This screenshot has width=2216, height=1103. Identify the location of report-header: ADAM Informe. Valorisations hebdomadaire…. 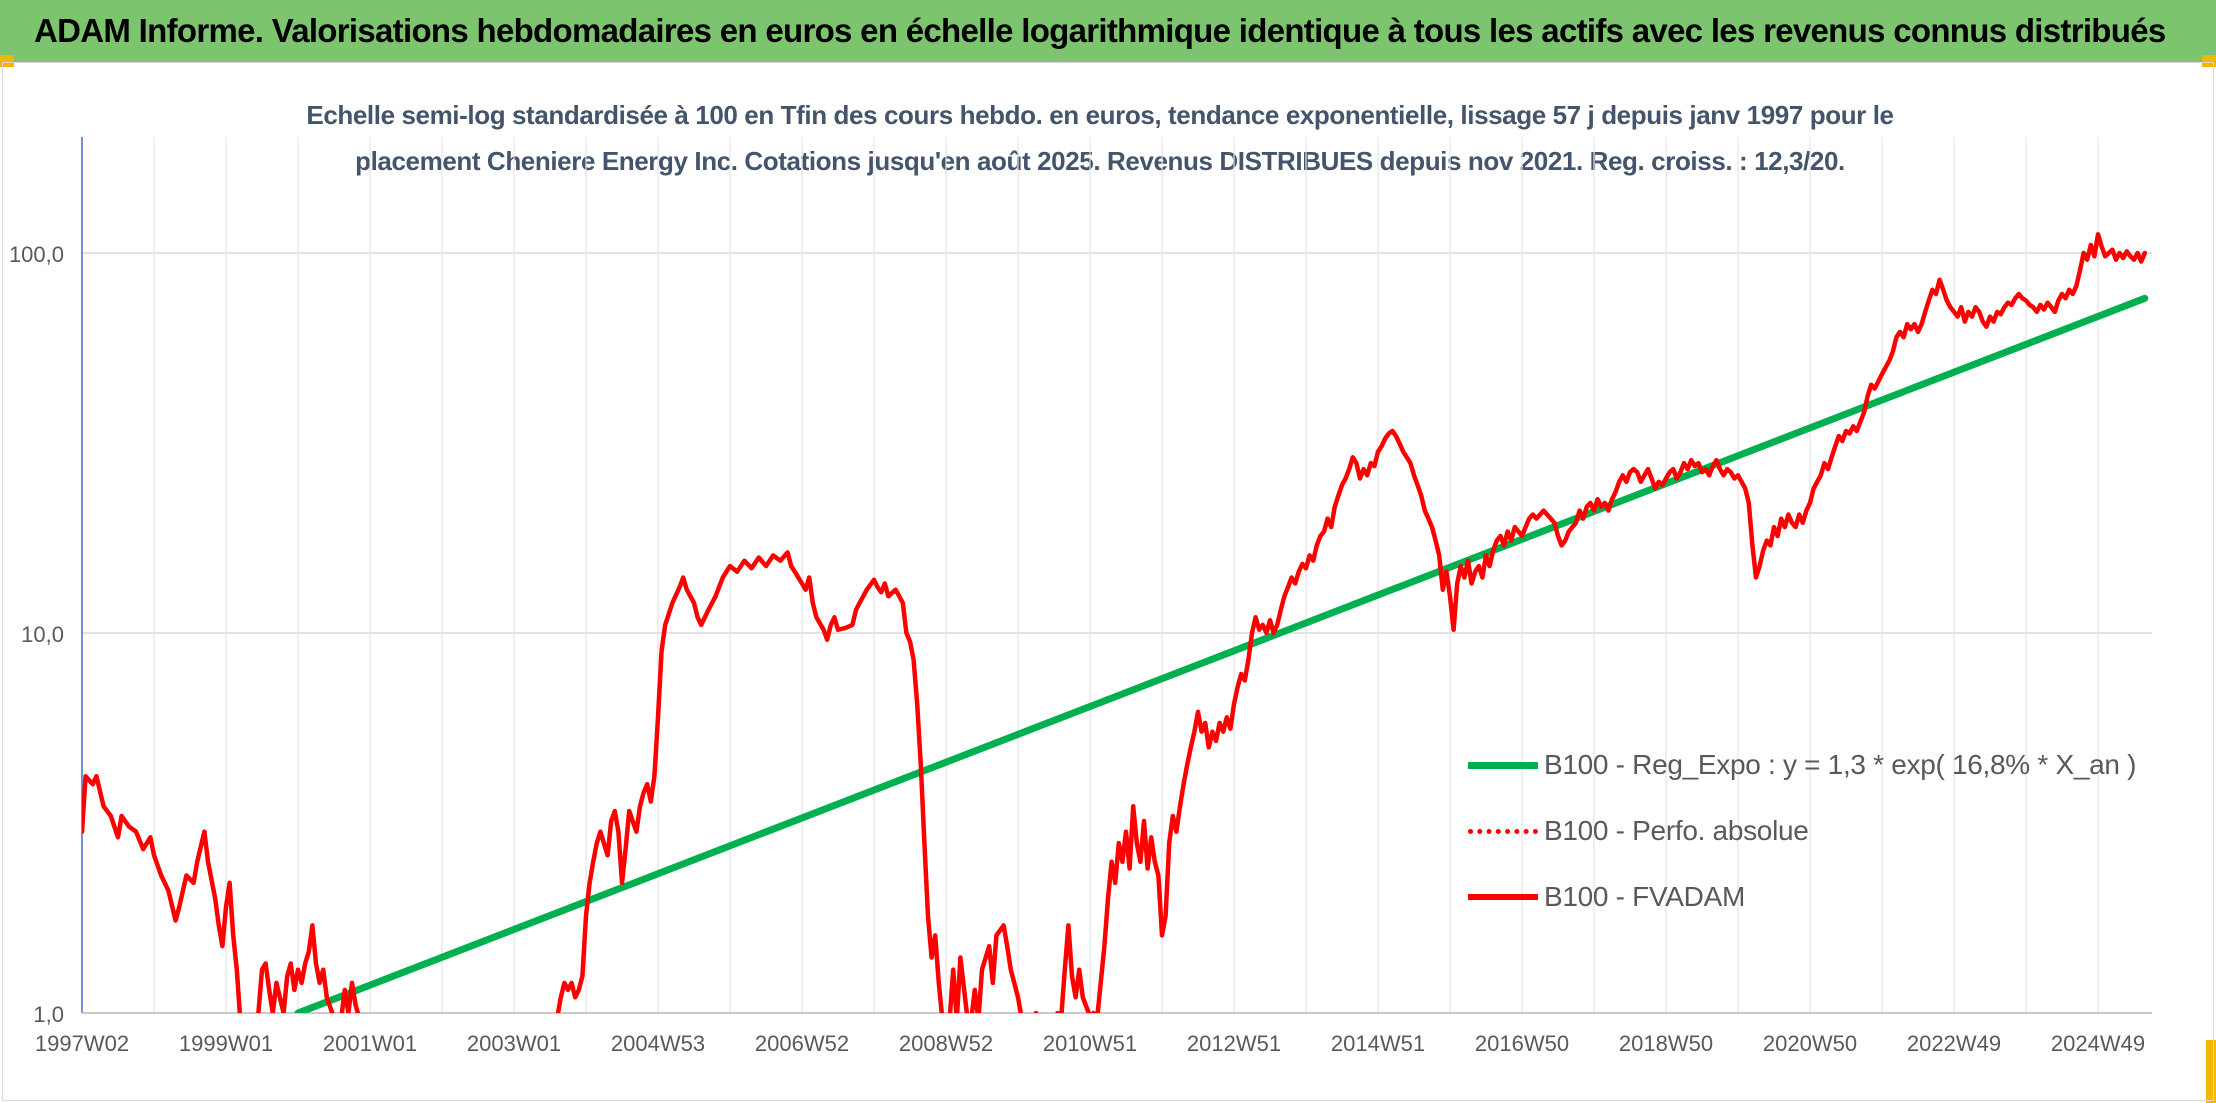
(1108, 31).